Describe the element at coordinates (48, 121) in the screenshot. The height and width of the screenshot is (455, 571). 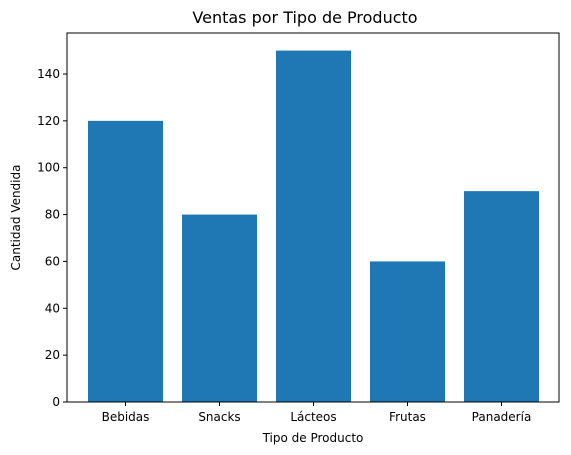
I see `y-tick-label: 120` at that location.